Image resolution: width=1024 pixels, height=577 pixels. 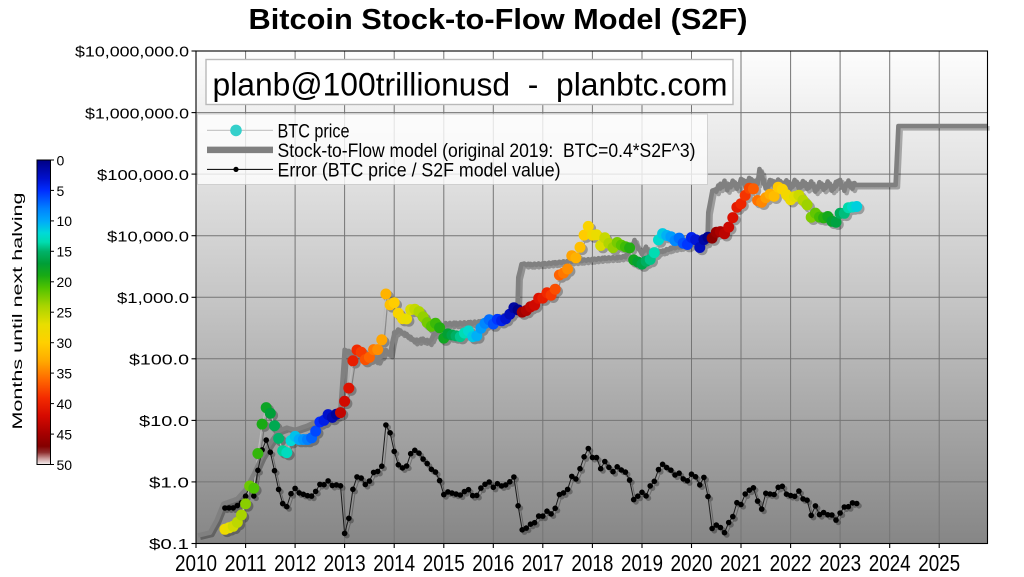 What do you see at coordinates (592, 563) in the screenshot?
I see `svg-text: 2018` at bounding box center [592, 563].